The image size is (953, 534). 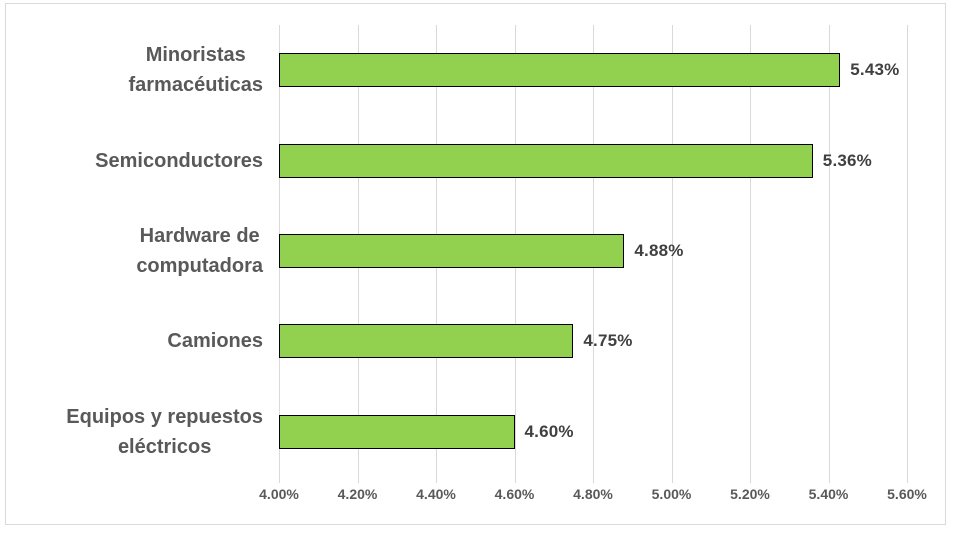 I want to click on category-label: Equipos y repuestos eléctricos, so click(x=164, y=432).